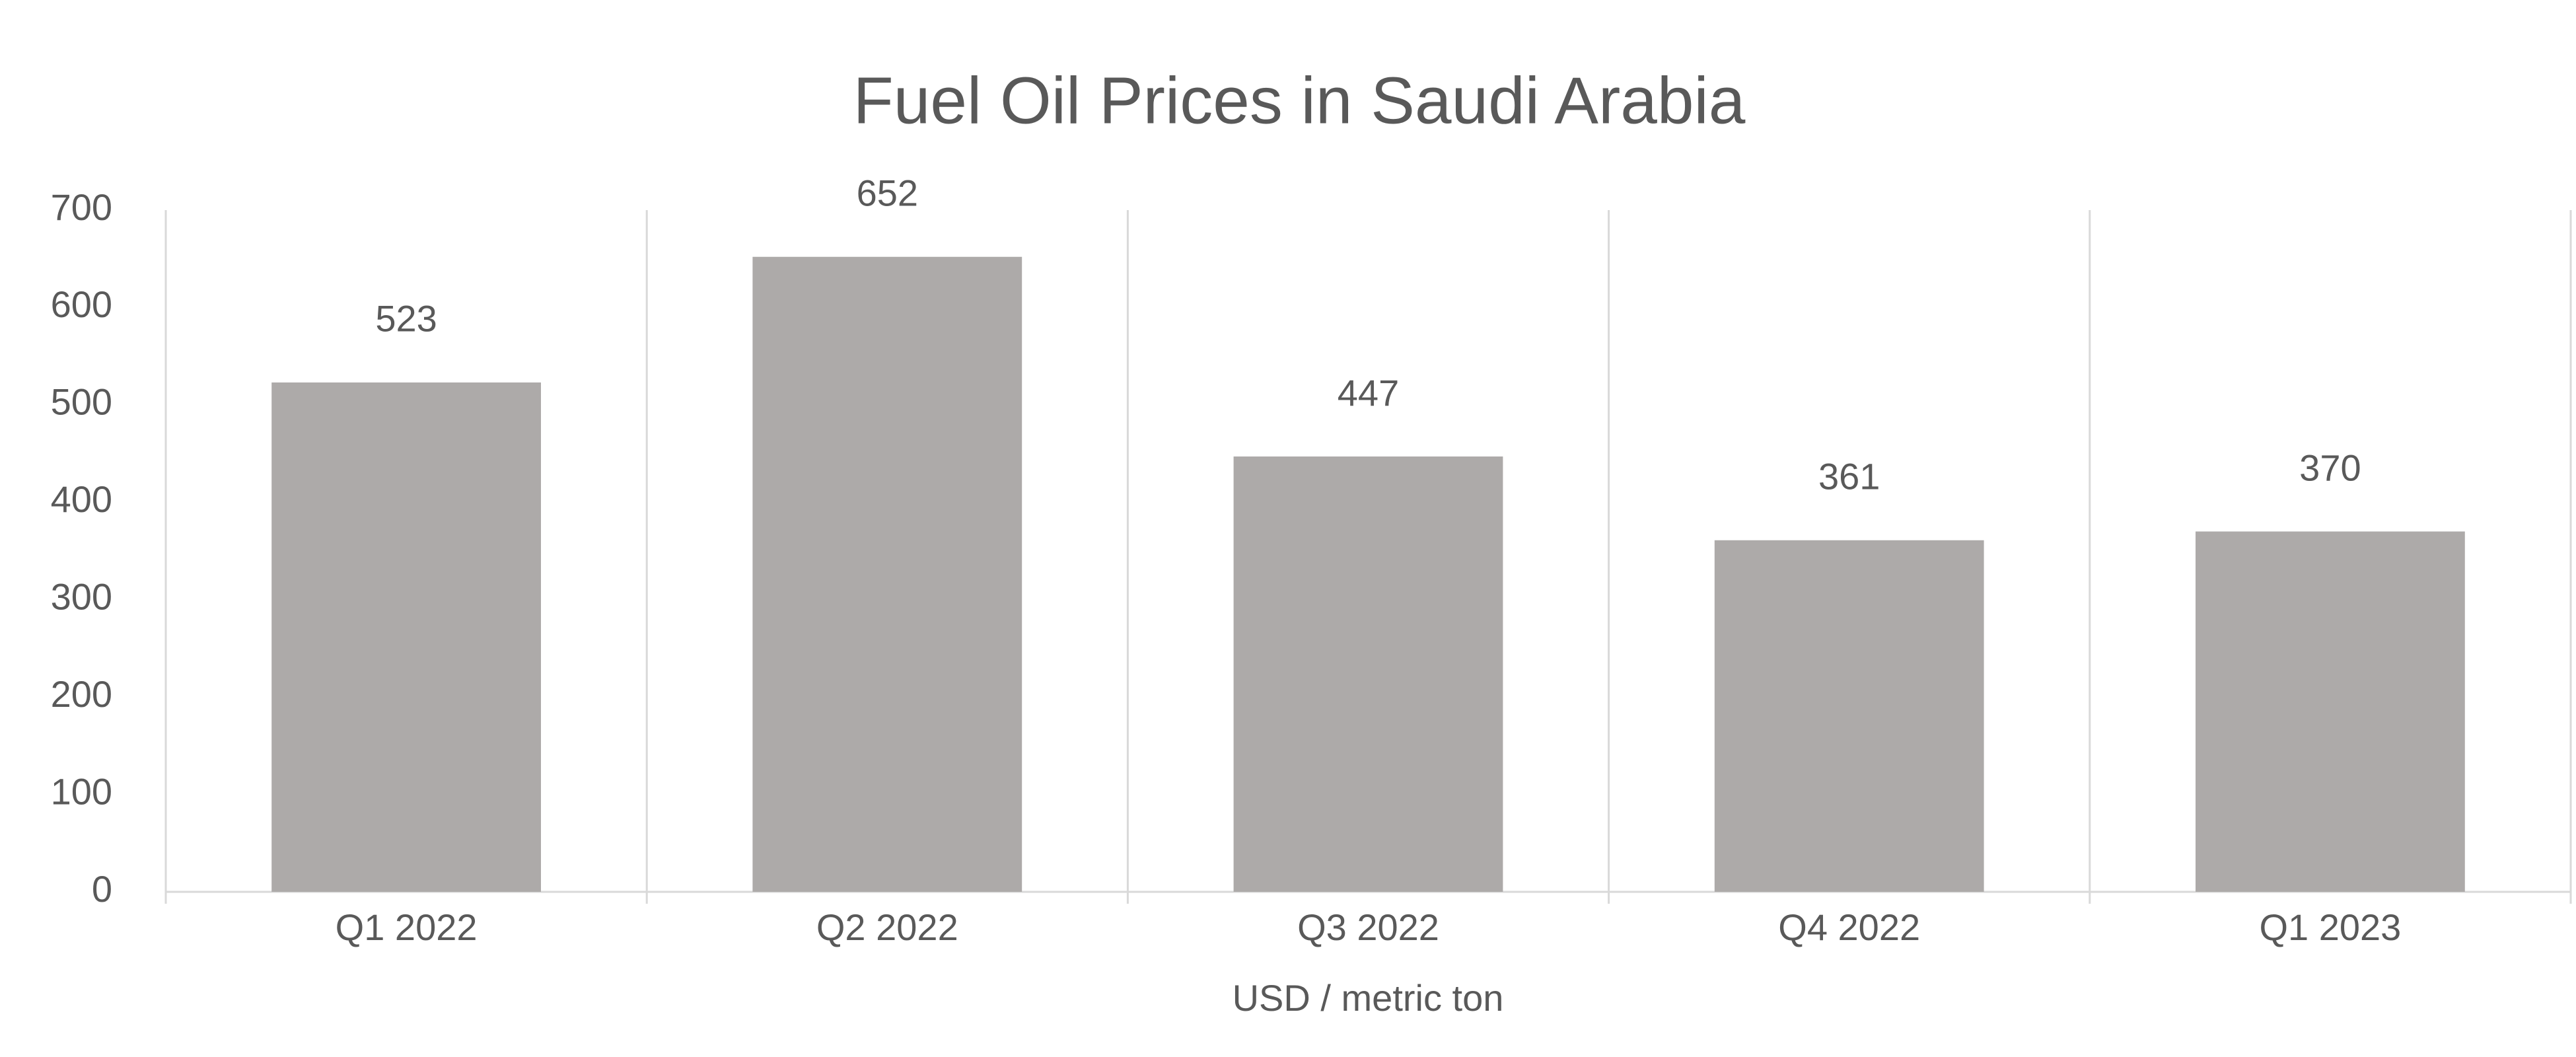  What do you see at coordinates (81, 304) in the screenshot?
I see `y-tick-label: 600` at bounding box center [81, 304].